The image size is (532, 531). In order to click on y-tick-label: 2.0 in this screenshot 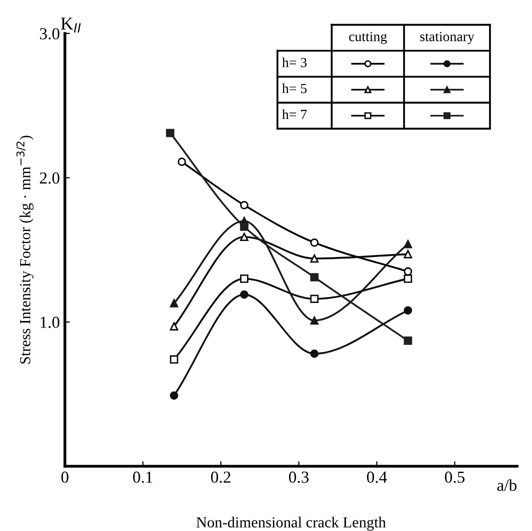, I will do `click(50, 178)`.